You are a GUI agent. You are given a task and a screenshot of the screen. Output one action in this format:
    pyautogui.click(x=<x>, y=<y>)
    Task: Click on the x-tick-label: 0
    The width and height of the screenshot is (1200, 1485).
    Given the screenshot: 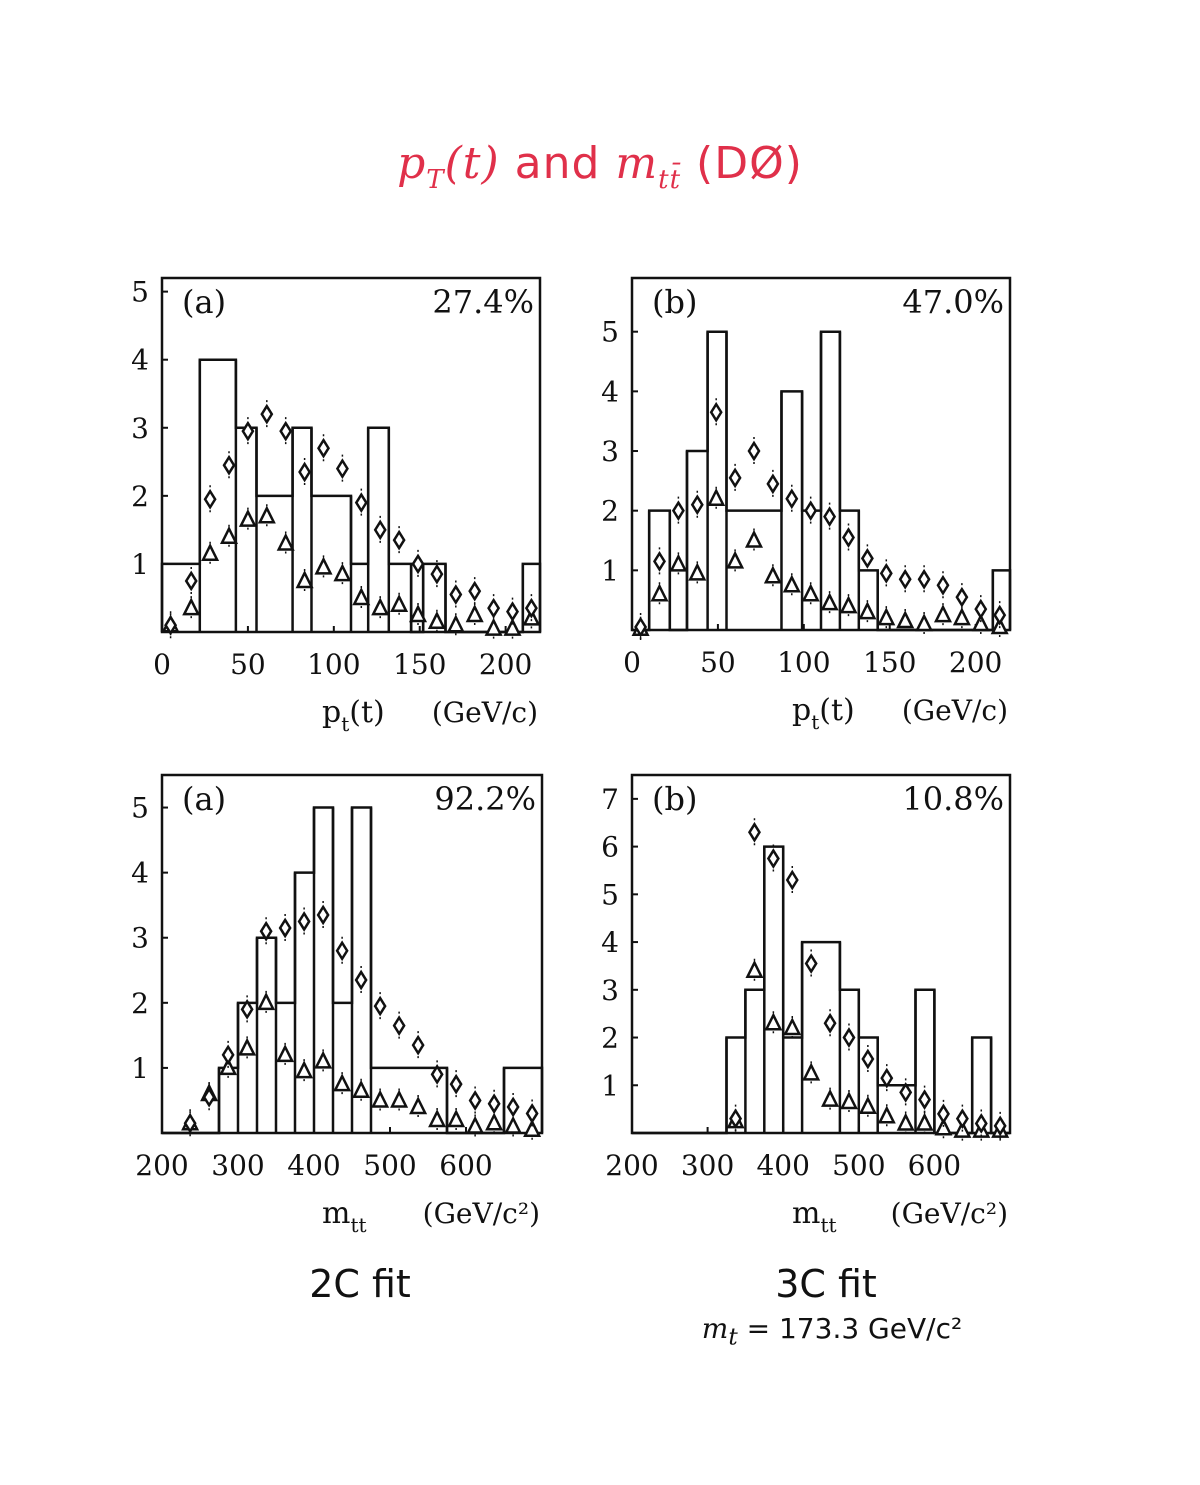 What is the action you would take?
    pyautogui.click(x=162, y=664)
    